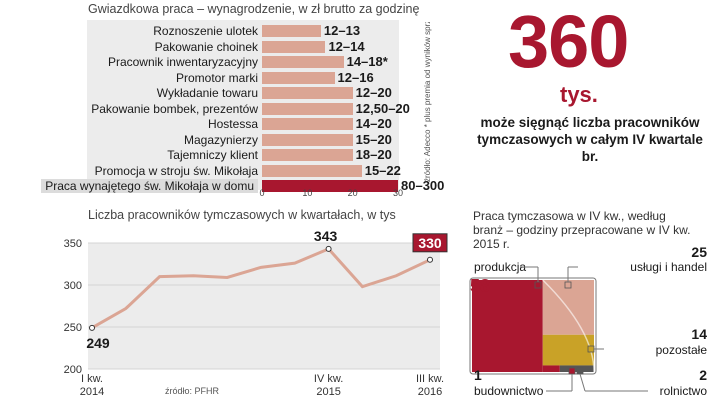 The image size is (720, 405). I want to click on line-chart-point-label: 343, so click(326, 236).